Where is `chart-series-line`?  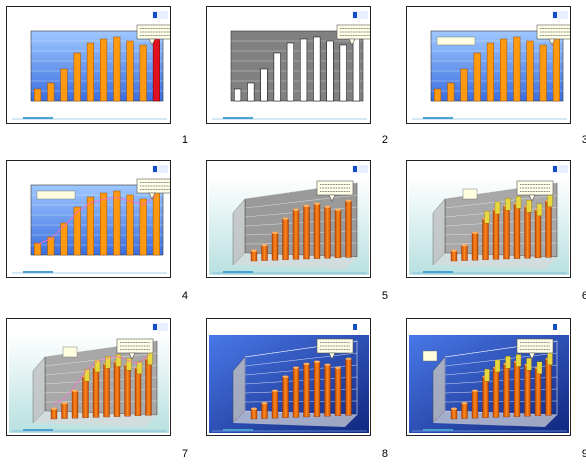
chart-series-line is located at coordinates (97, 220).